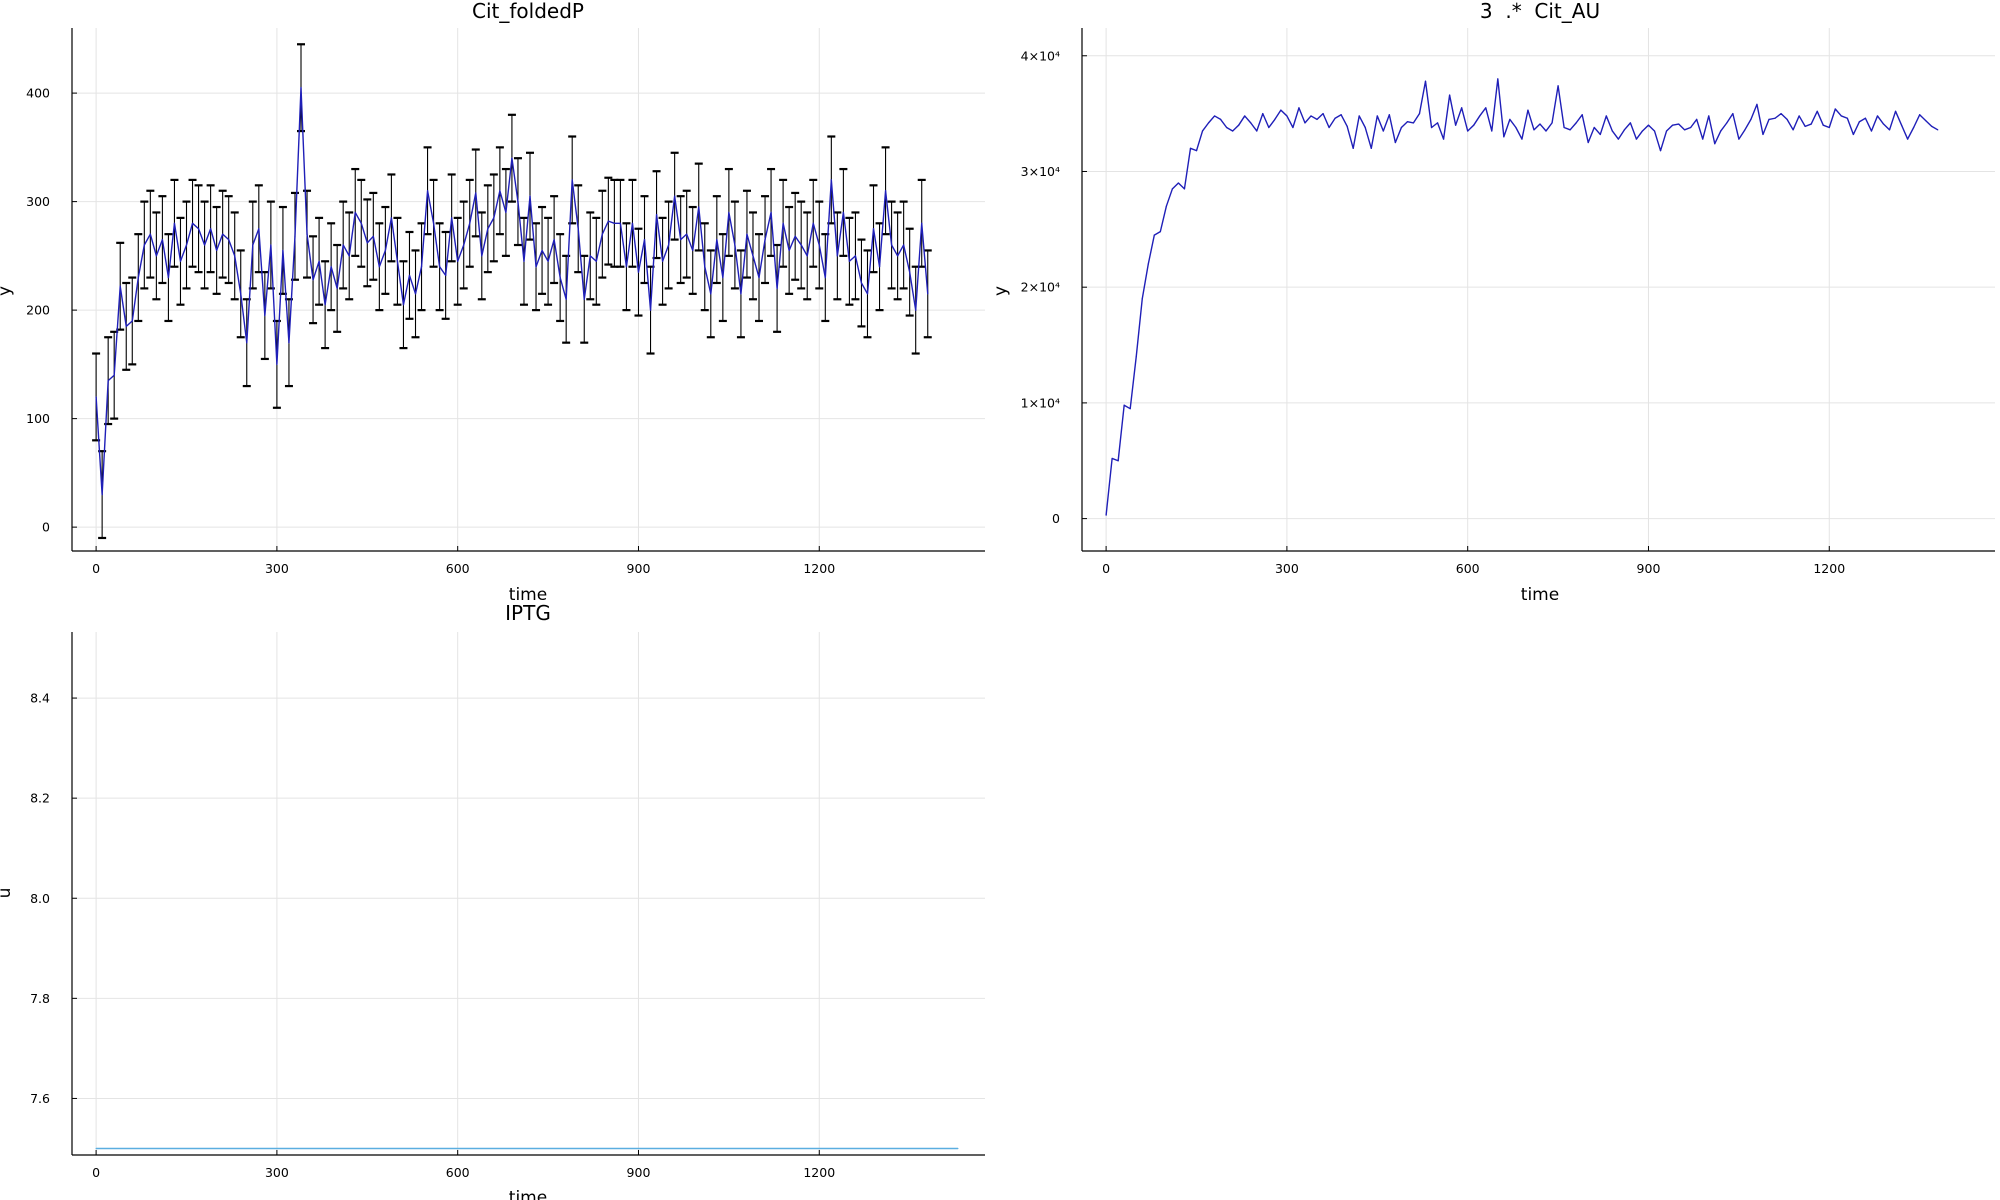 The width and height of the screenshot is (2000, 1200). I want to click on y-tick-label: 7.6, so click(40, 1098).